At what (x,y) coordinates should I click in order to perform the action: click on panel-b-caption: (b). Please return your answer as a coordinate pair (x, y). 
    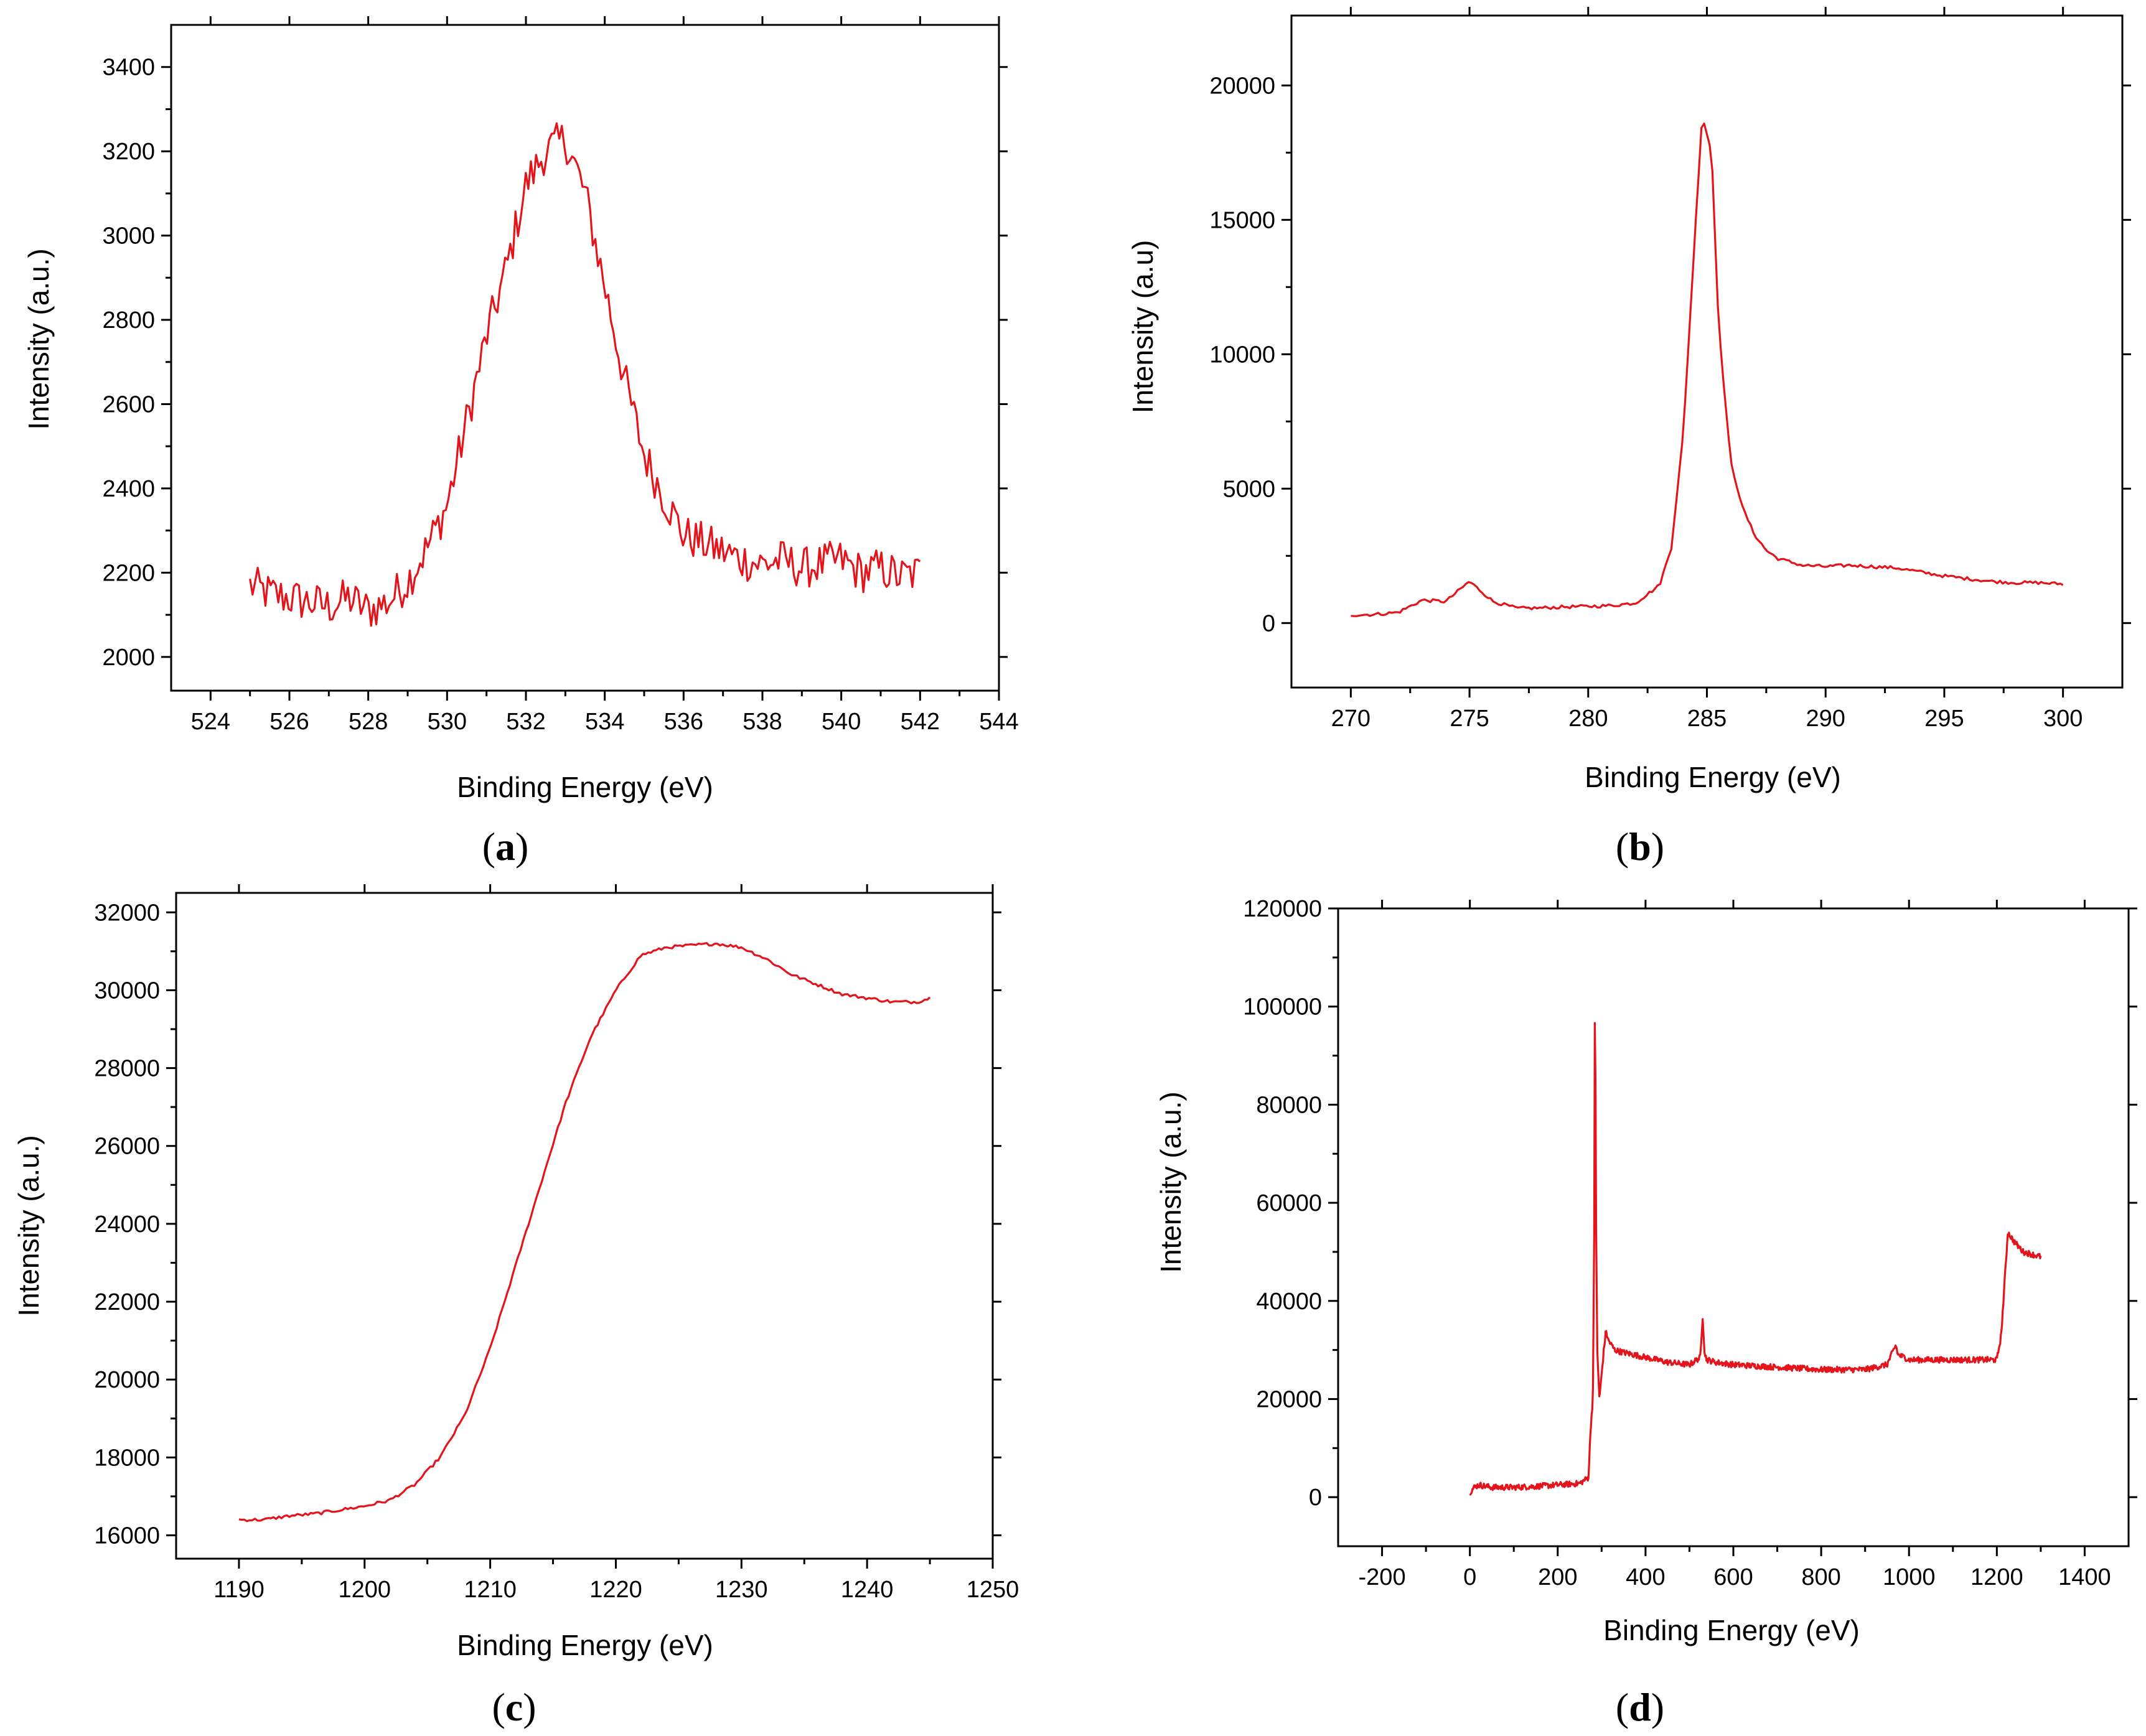
    Looking at the image, I should click on (1640, 847).